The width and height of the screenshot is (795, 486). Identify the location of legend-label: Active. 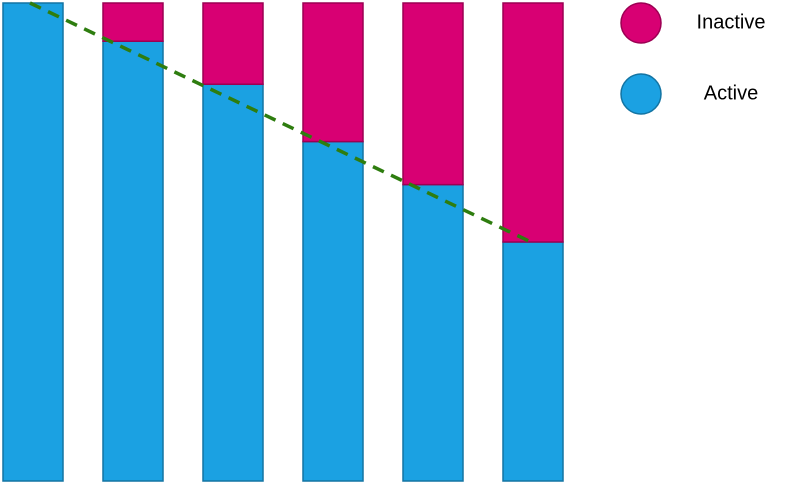
(731, 93).